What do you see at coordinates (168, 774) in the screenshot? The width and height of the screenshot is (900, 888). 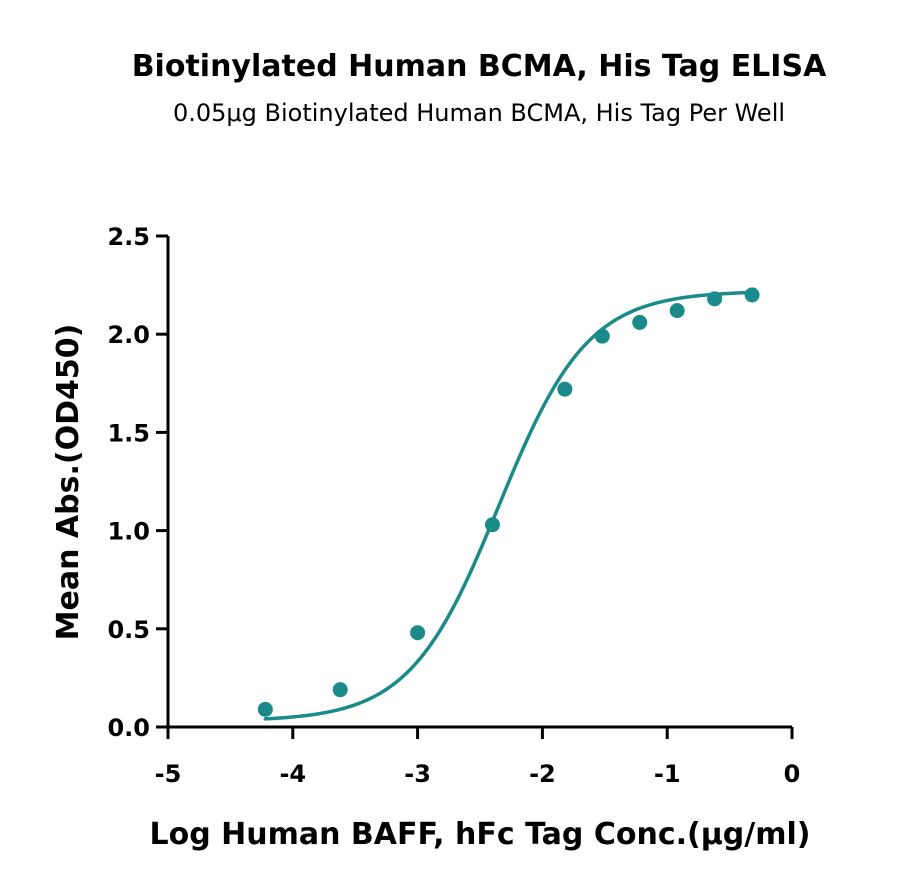 I see `x-tick-label: -5` at bounding box center [168, 774].